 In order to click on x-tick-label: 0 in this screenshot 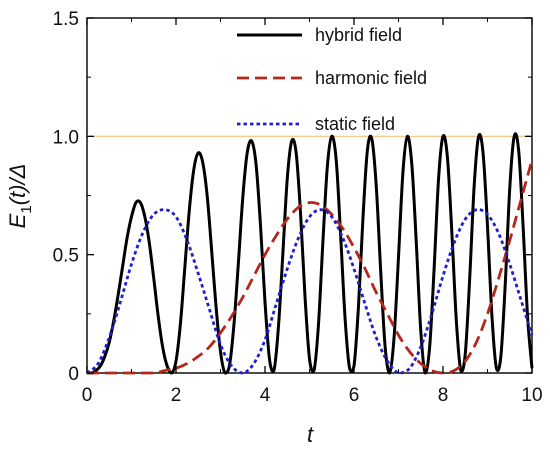, I will do `click(87, 395)`.